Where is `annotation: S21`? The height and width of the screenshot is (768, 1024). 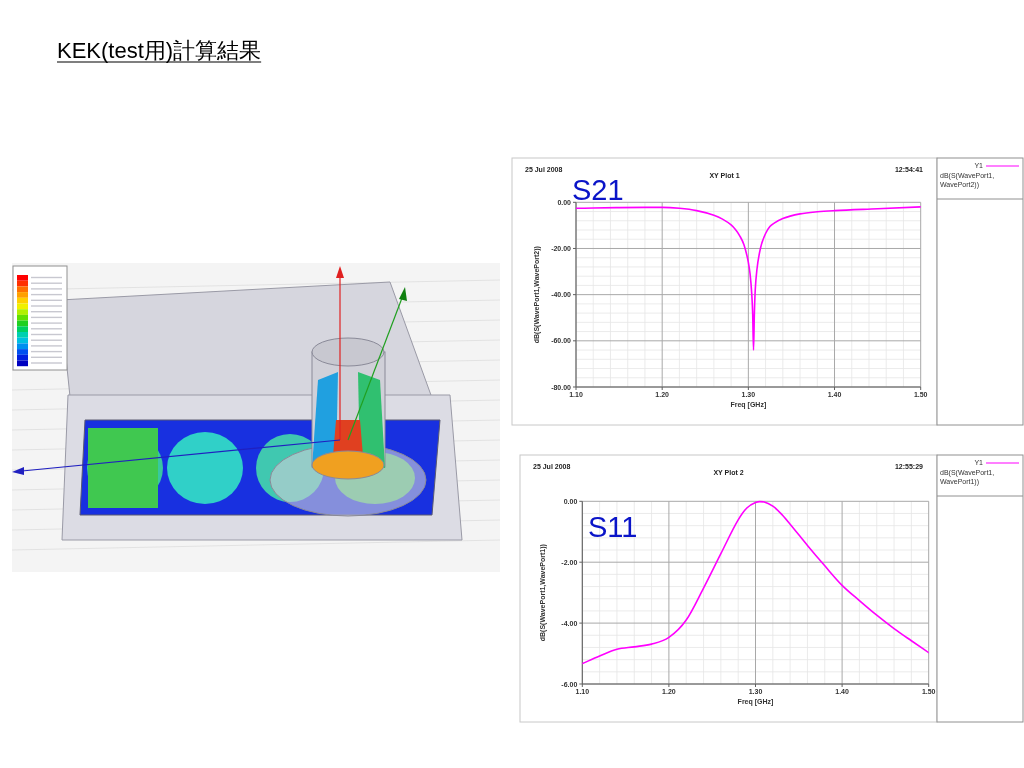 annotation: S21 is located at coordinates (598, 190).